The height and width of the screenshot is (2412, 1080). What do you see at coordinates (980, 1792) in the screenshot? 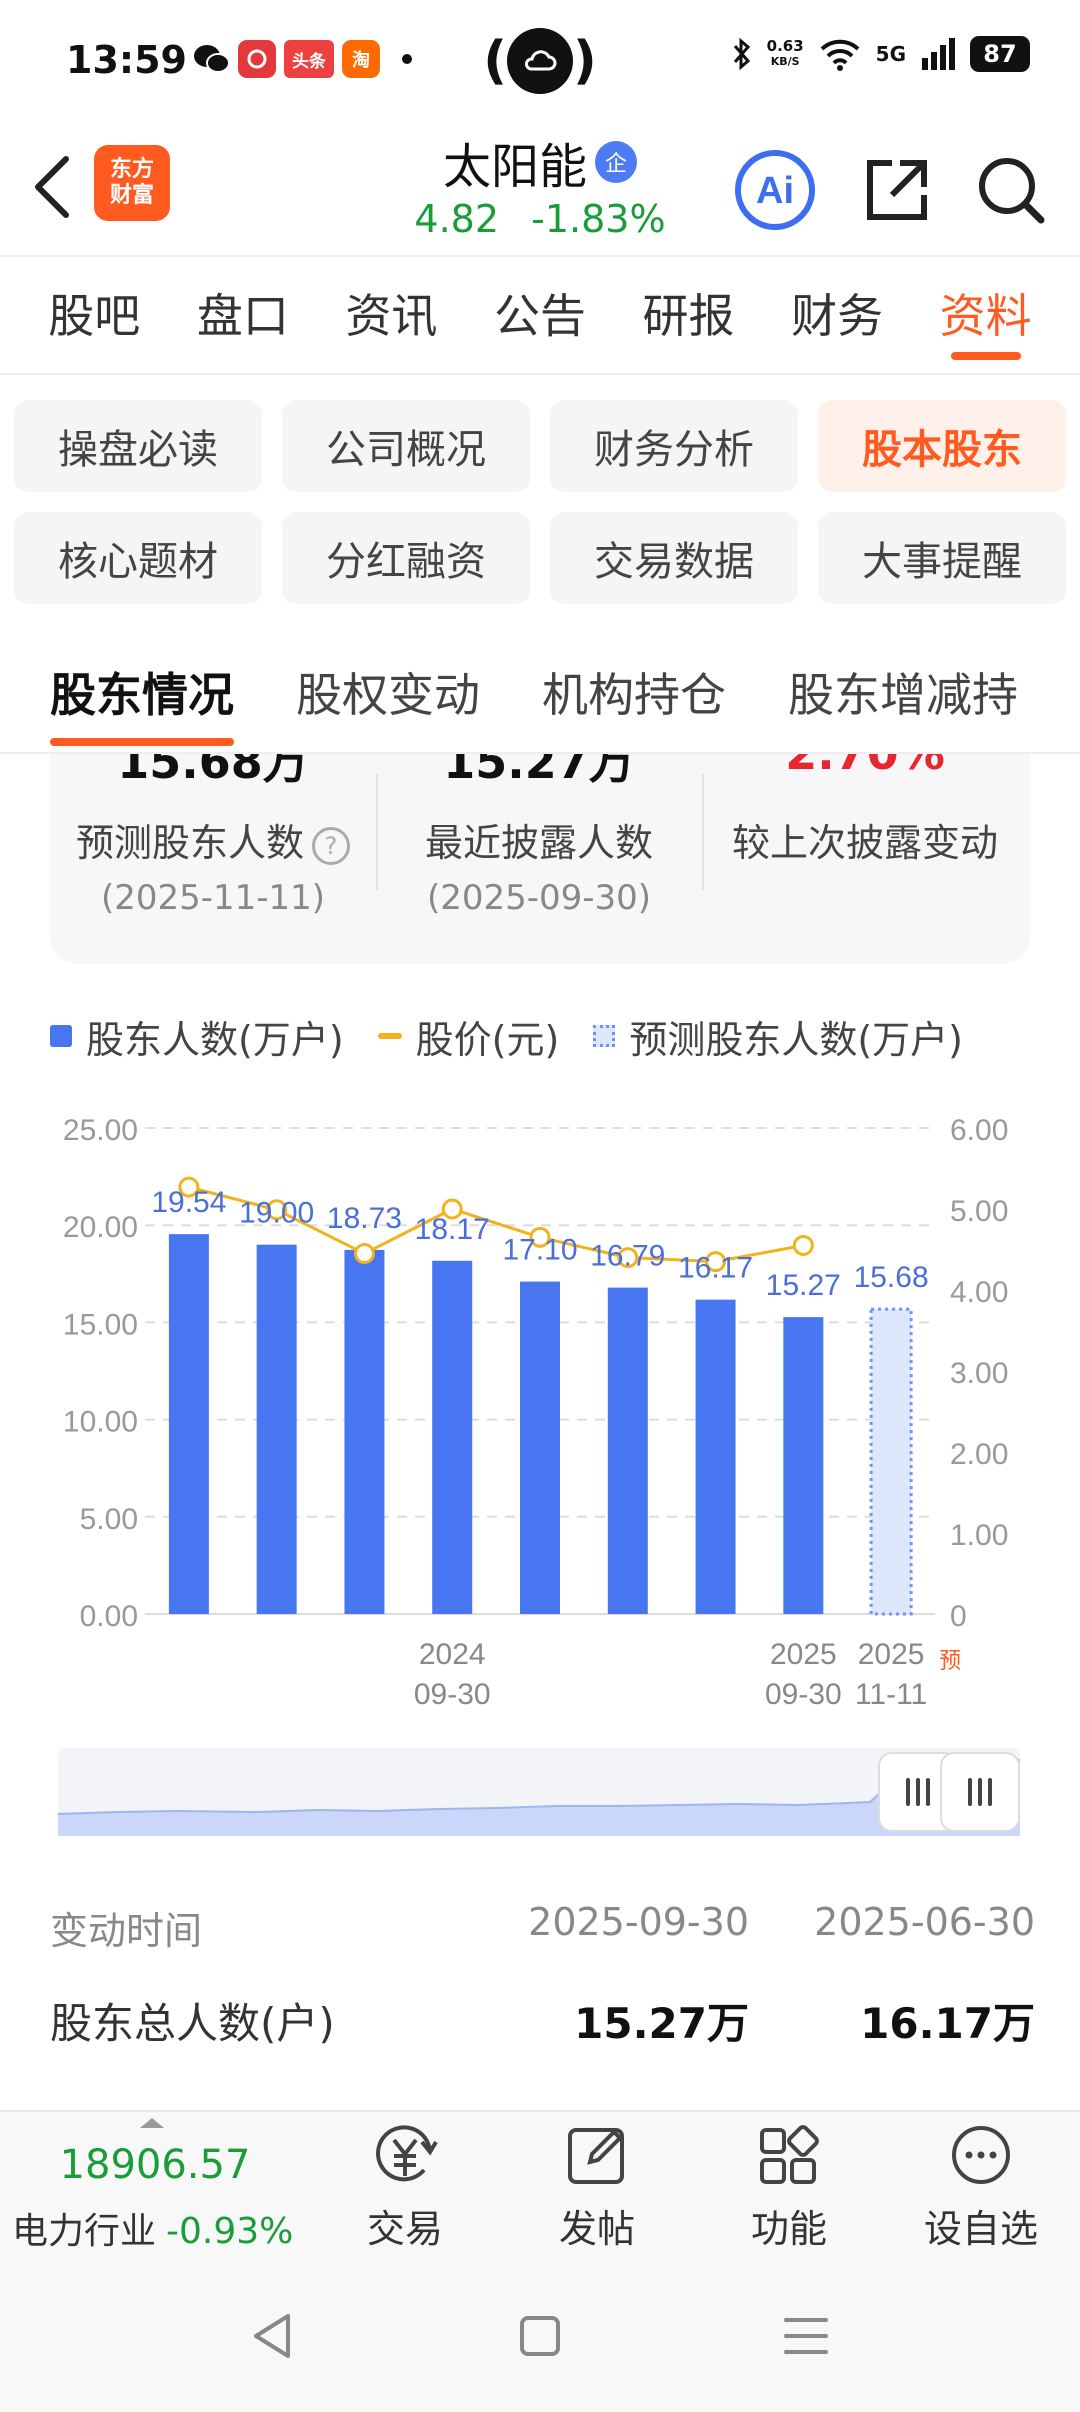
I see `range-handle-right` at bounding box center [980, 1792].